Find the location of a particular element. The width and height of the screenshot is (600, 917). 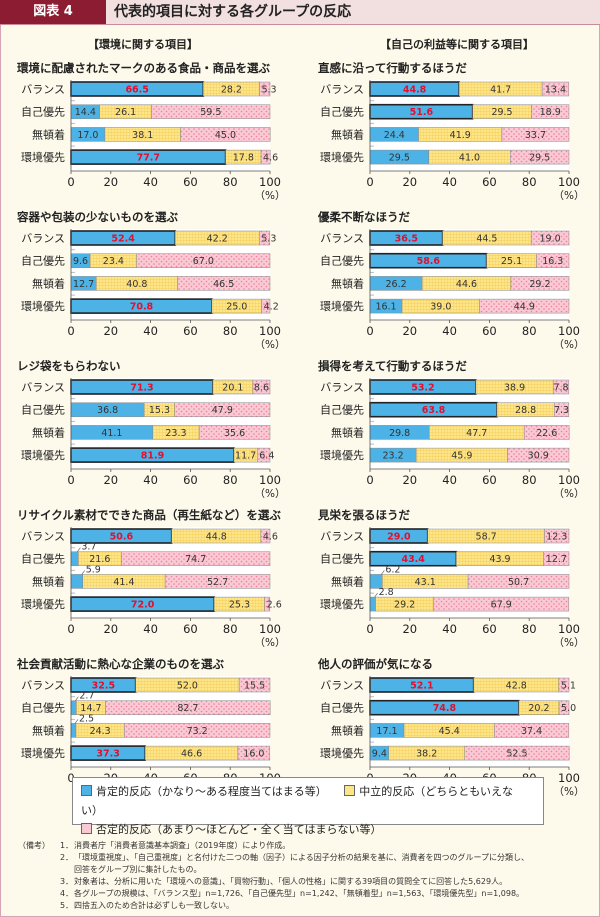

note-text: 回答をグループ別に集計したもの。 is located at coordinates (138, 869).